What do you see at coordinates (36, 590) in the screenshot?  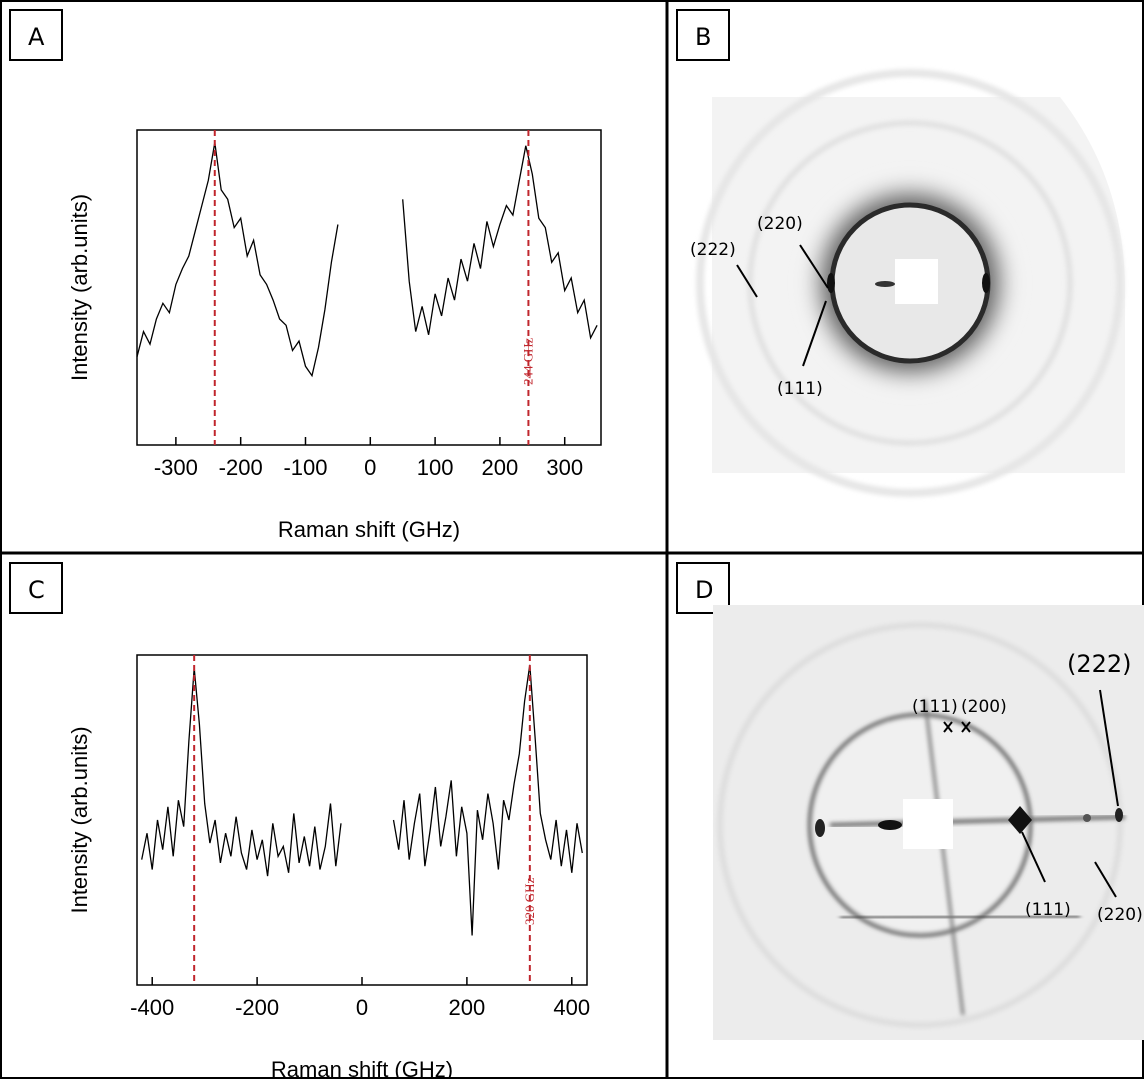 I see `panel-label: C` at bounding box center [36, 590].